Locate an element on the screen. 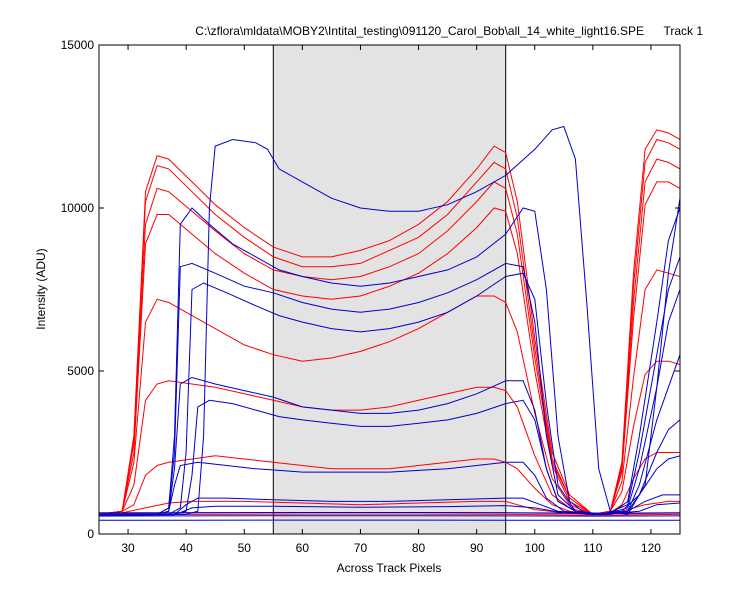 This screenshot has height=600, width=750. x-tick-label: 50 is located at coordinates (245, 548).